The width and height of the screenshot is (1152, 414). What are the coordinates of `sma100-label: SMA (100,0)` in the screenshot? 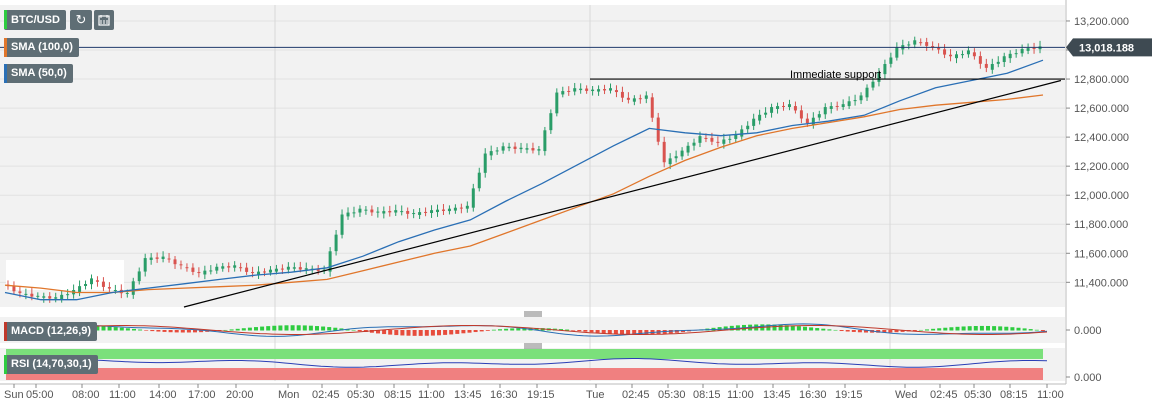 It's located at (41, 47).